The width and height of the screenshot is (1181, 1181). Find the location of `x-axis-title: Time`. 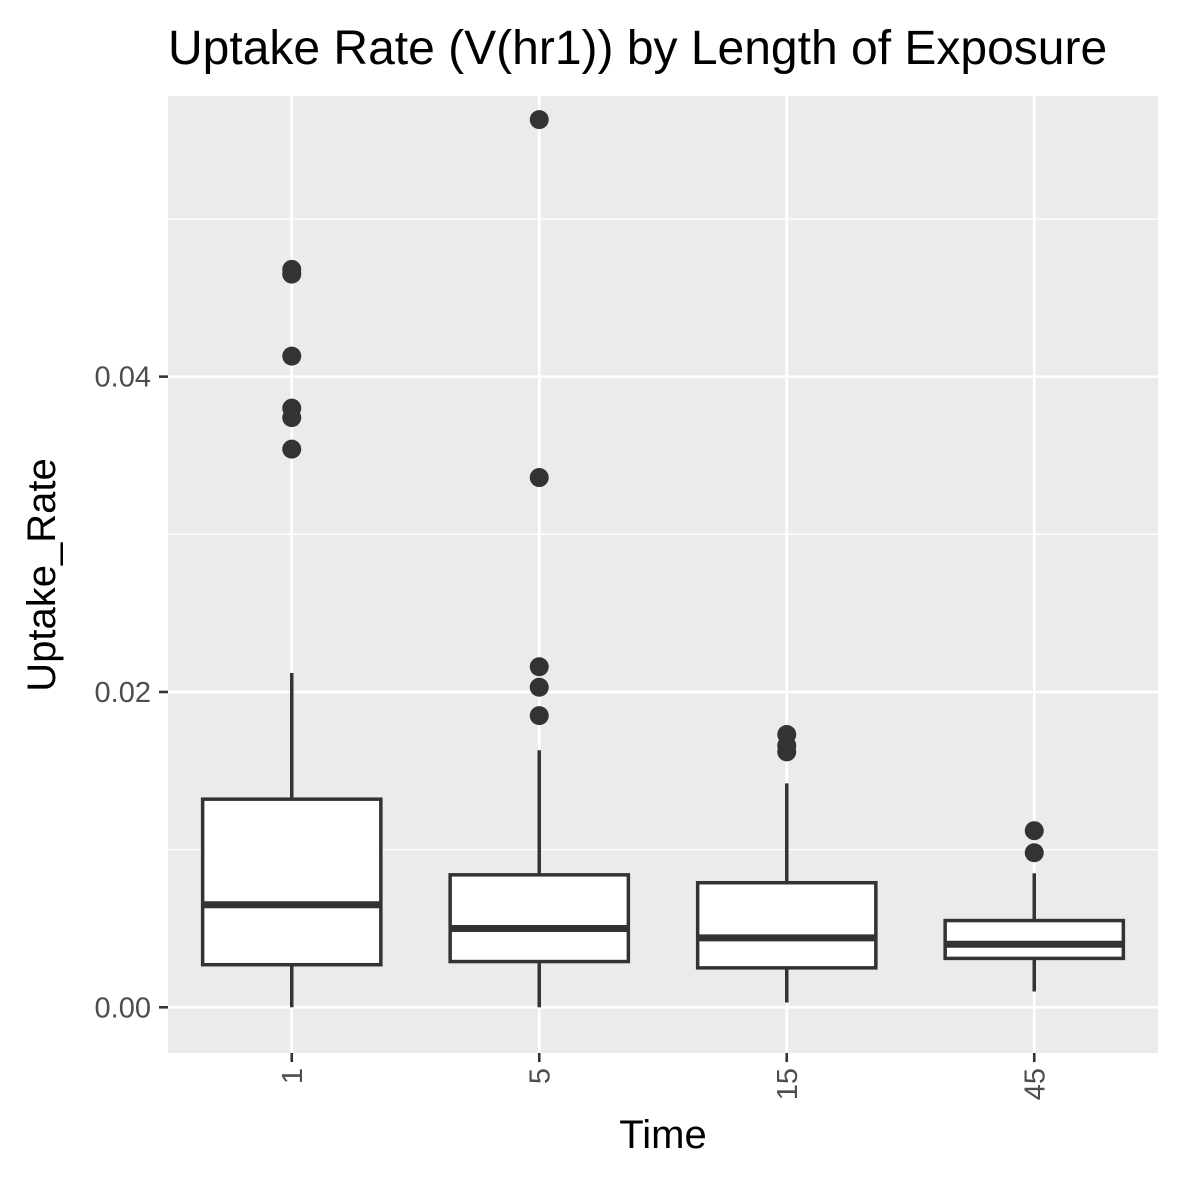

x-axis-title: Time is located at coordinates (662, 1135).